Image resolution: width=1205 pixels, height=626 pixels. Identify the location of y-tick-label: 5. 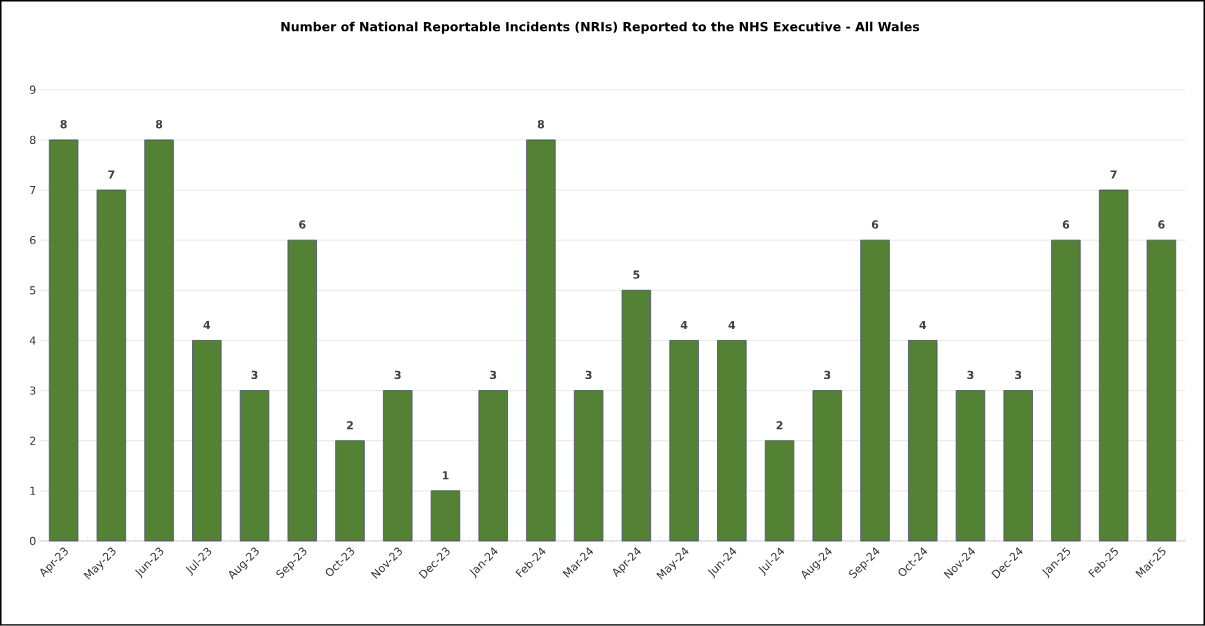
(33, 290).